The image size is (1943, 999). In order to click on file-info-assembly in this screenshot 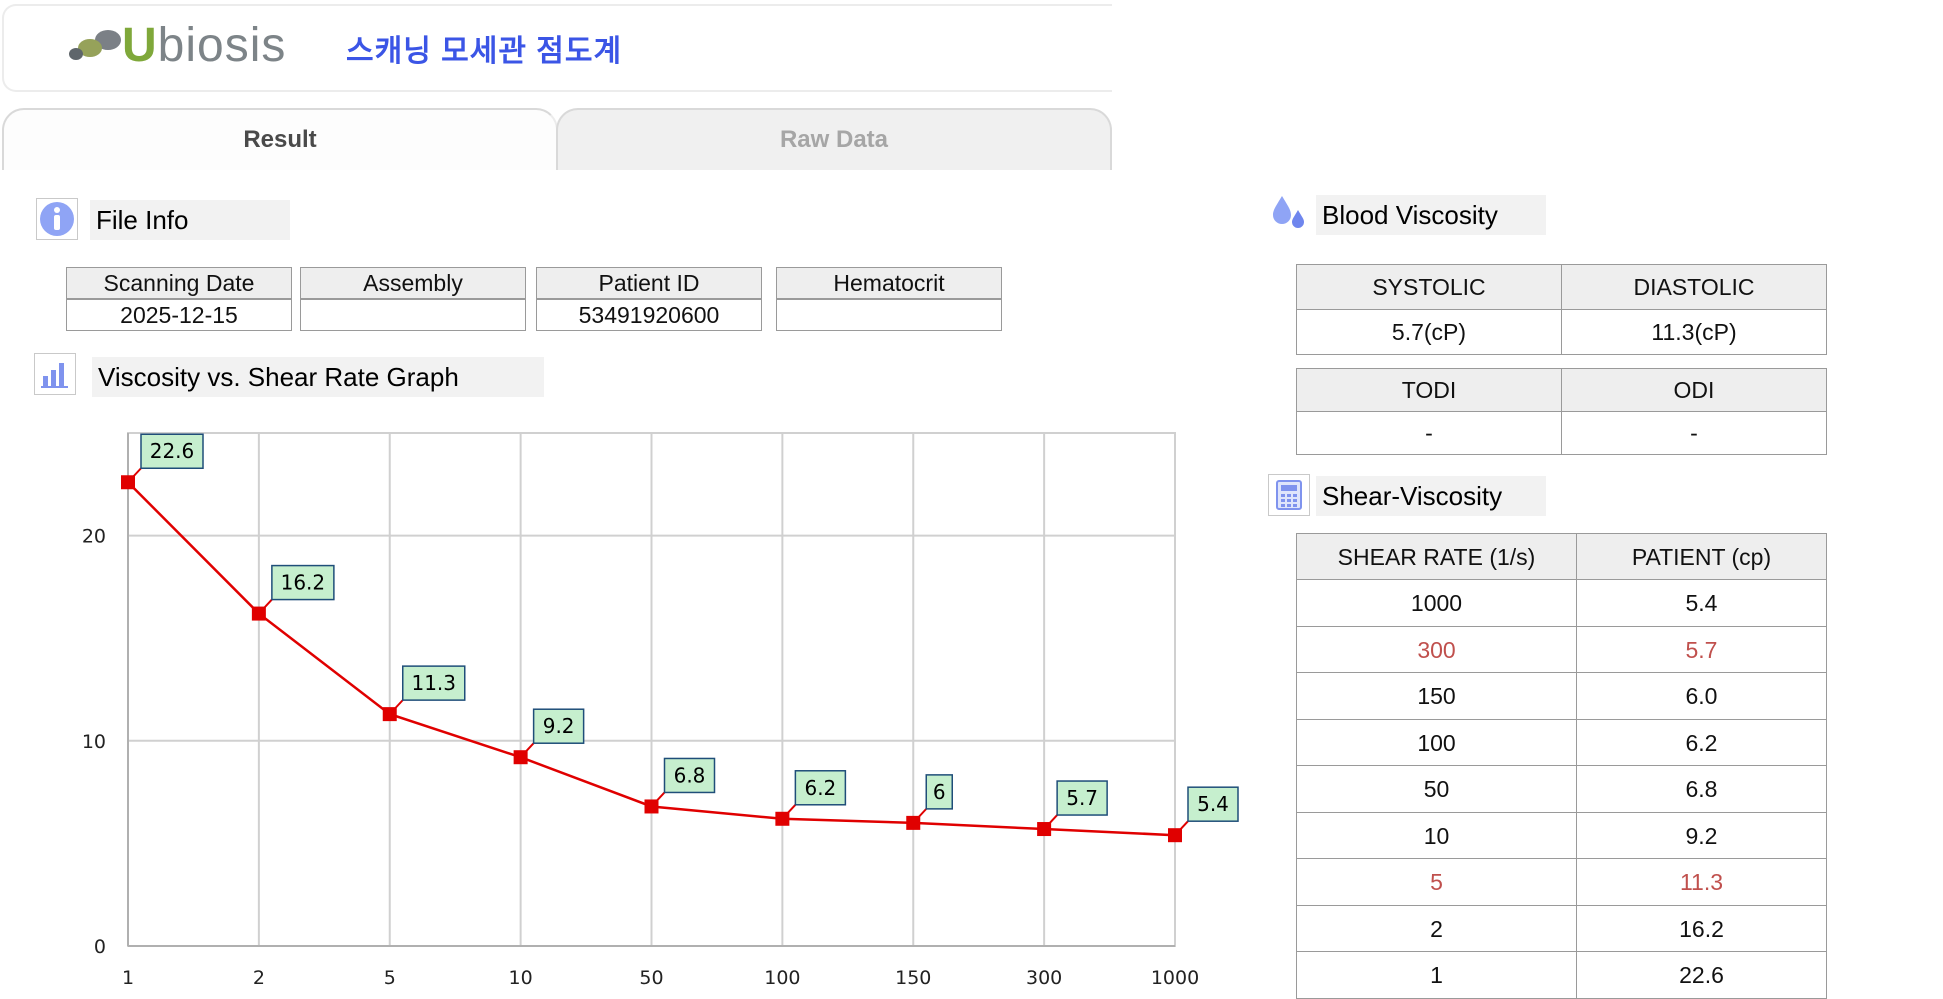, I will do `click(413, 315)`.